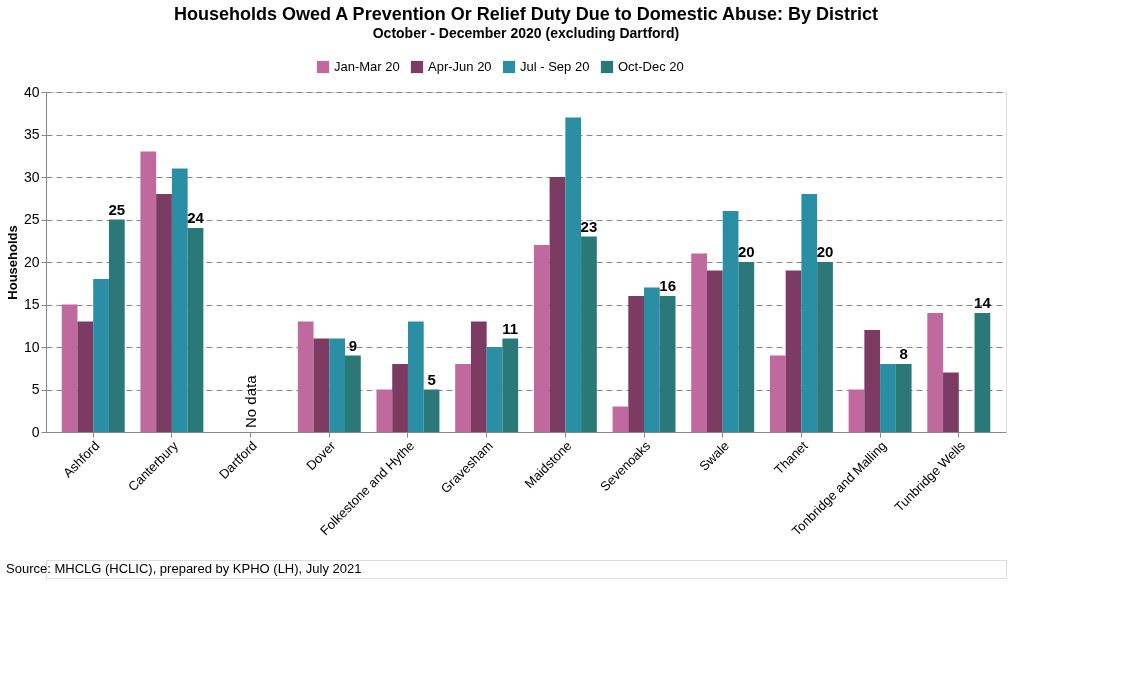 This screenshot has width=1132, height=693. I want to click on annotation: No data, so click(250, 401).